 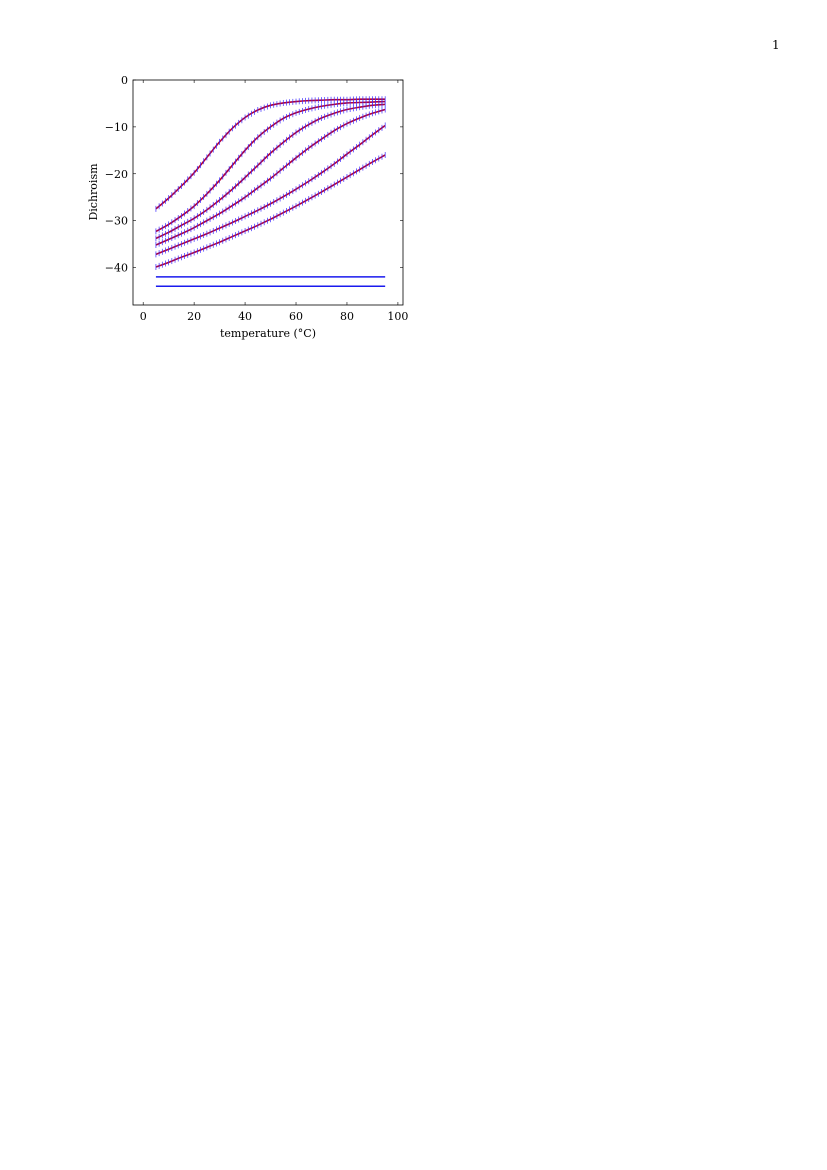 I want to click on x-tick-label: 60, so click(x=296, y=316).